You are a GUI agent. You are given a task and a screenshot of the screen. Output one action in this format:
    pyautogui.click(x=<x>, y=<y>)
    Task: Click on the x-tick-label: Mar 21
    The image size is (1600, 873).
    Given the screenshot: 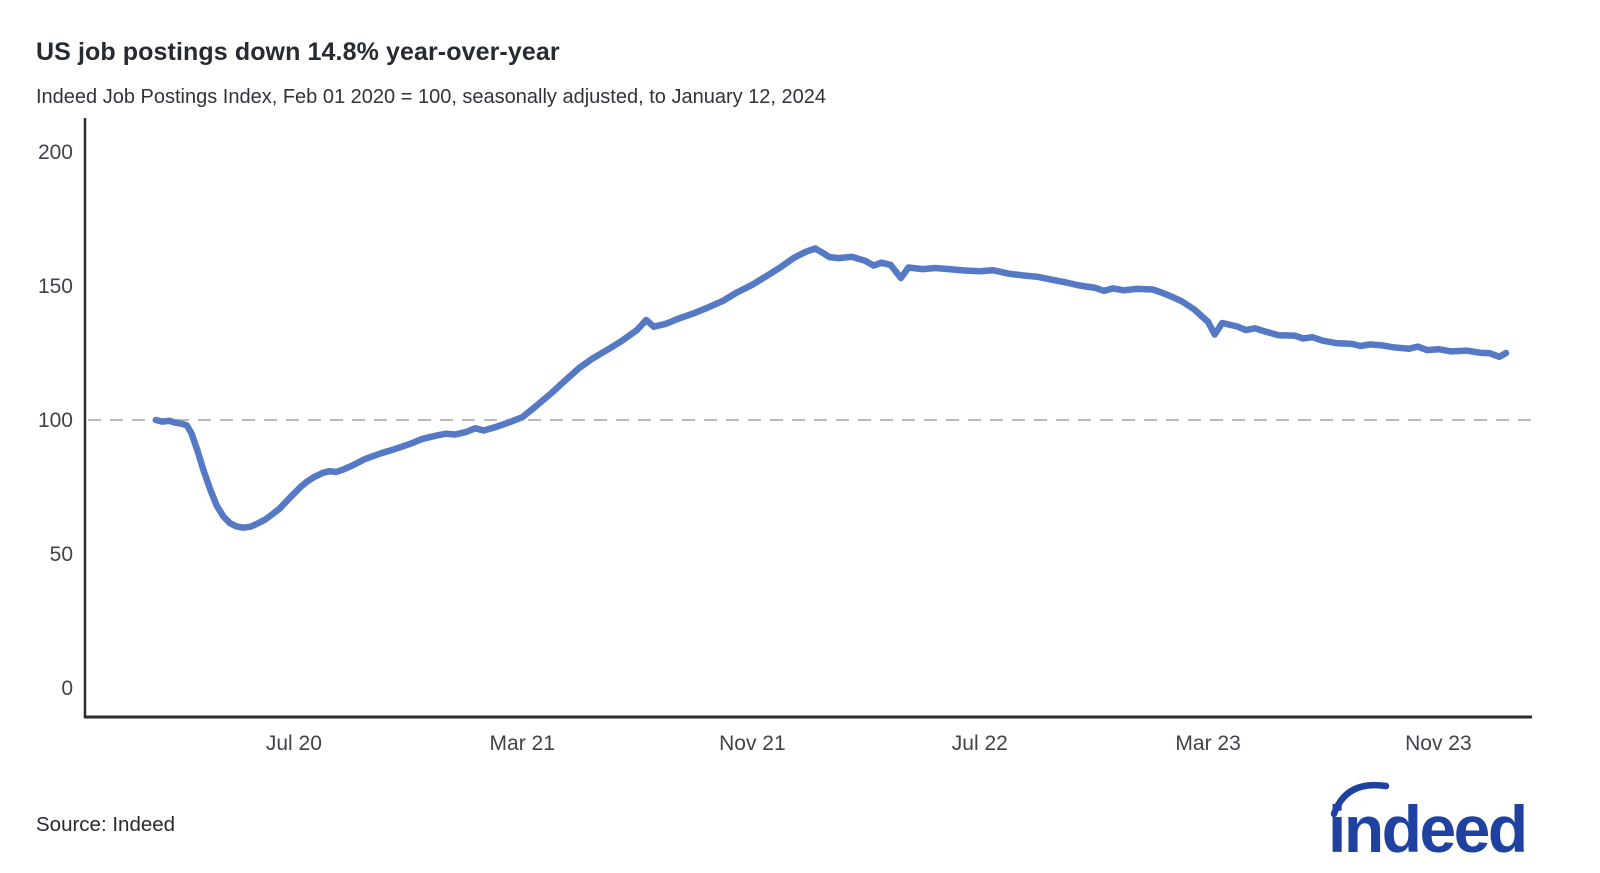 What is the action you would take?
    pyautogui.click(x=522, y=743)
    